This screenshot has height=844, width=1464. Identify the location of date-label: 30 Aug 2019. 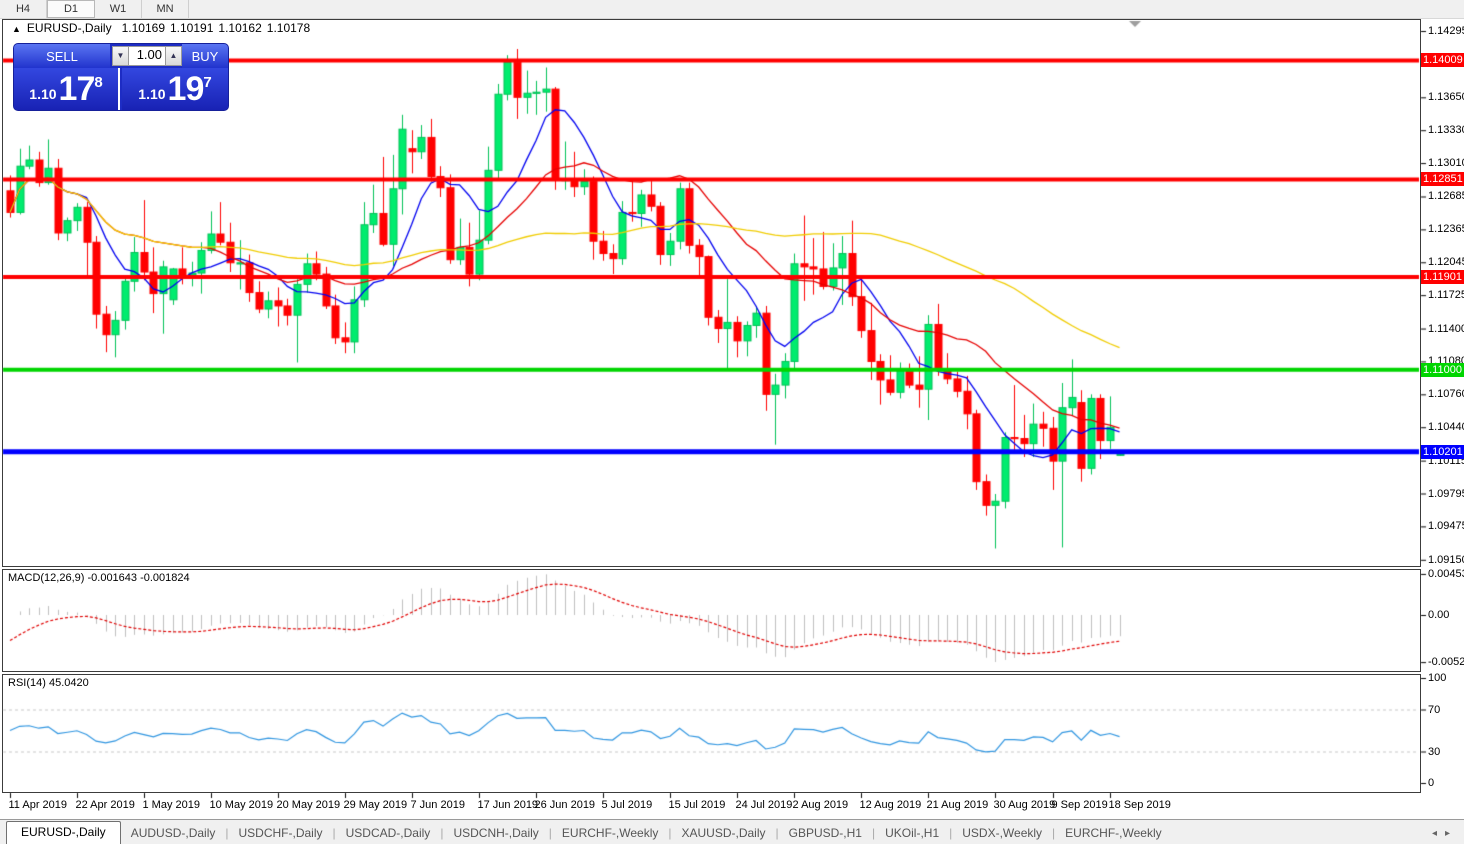
(1024, 805).